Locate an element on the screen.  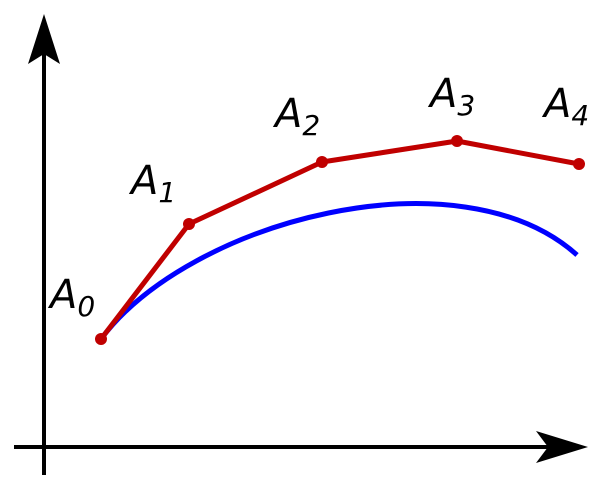
label-subscript: 4 is located at coordinates (580, 115).